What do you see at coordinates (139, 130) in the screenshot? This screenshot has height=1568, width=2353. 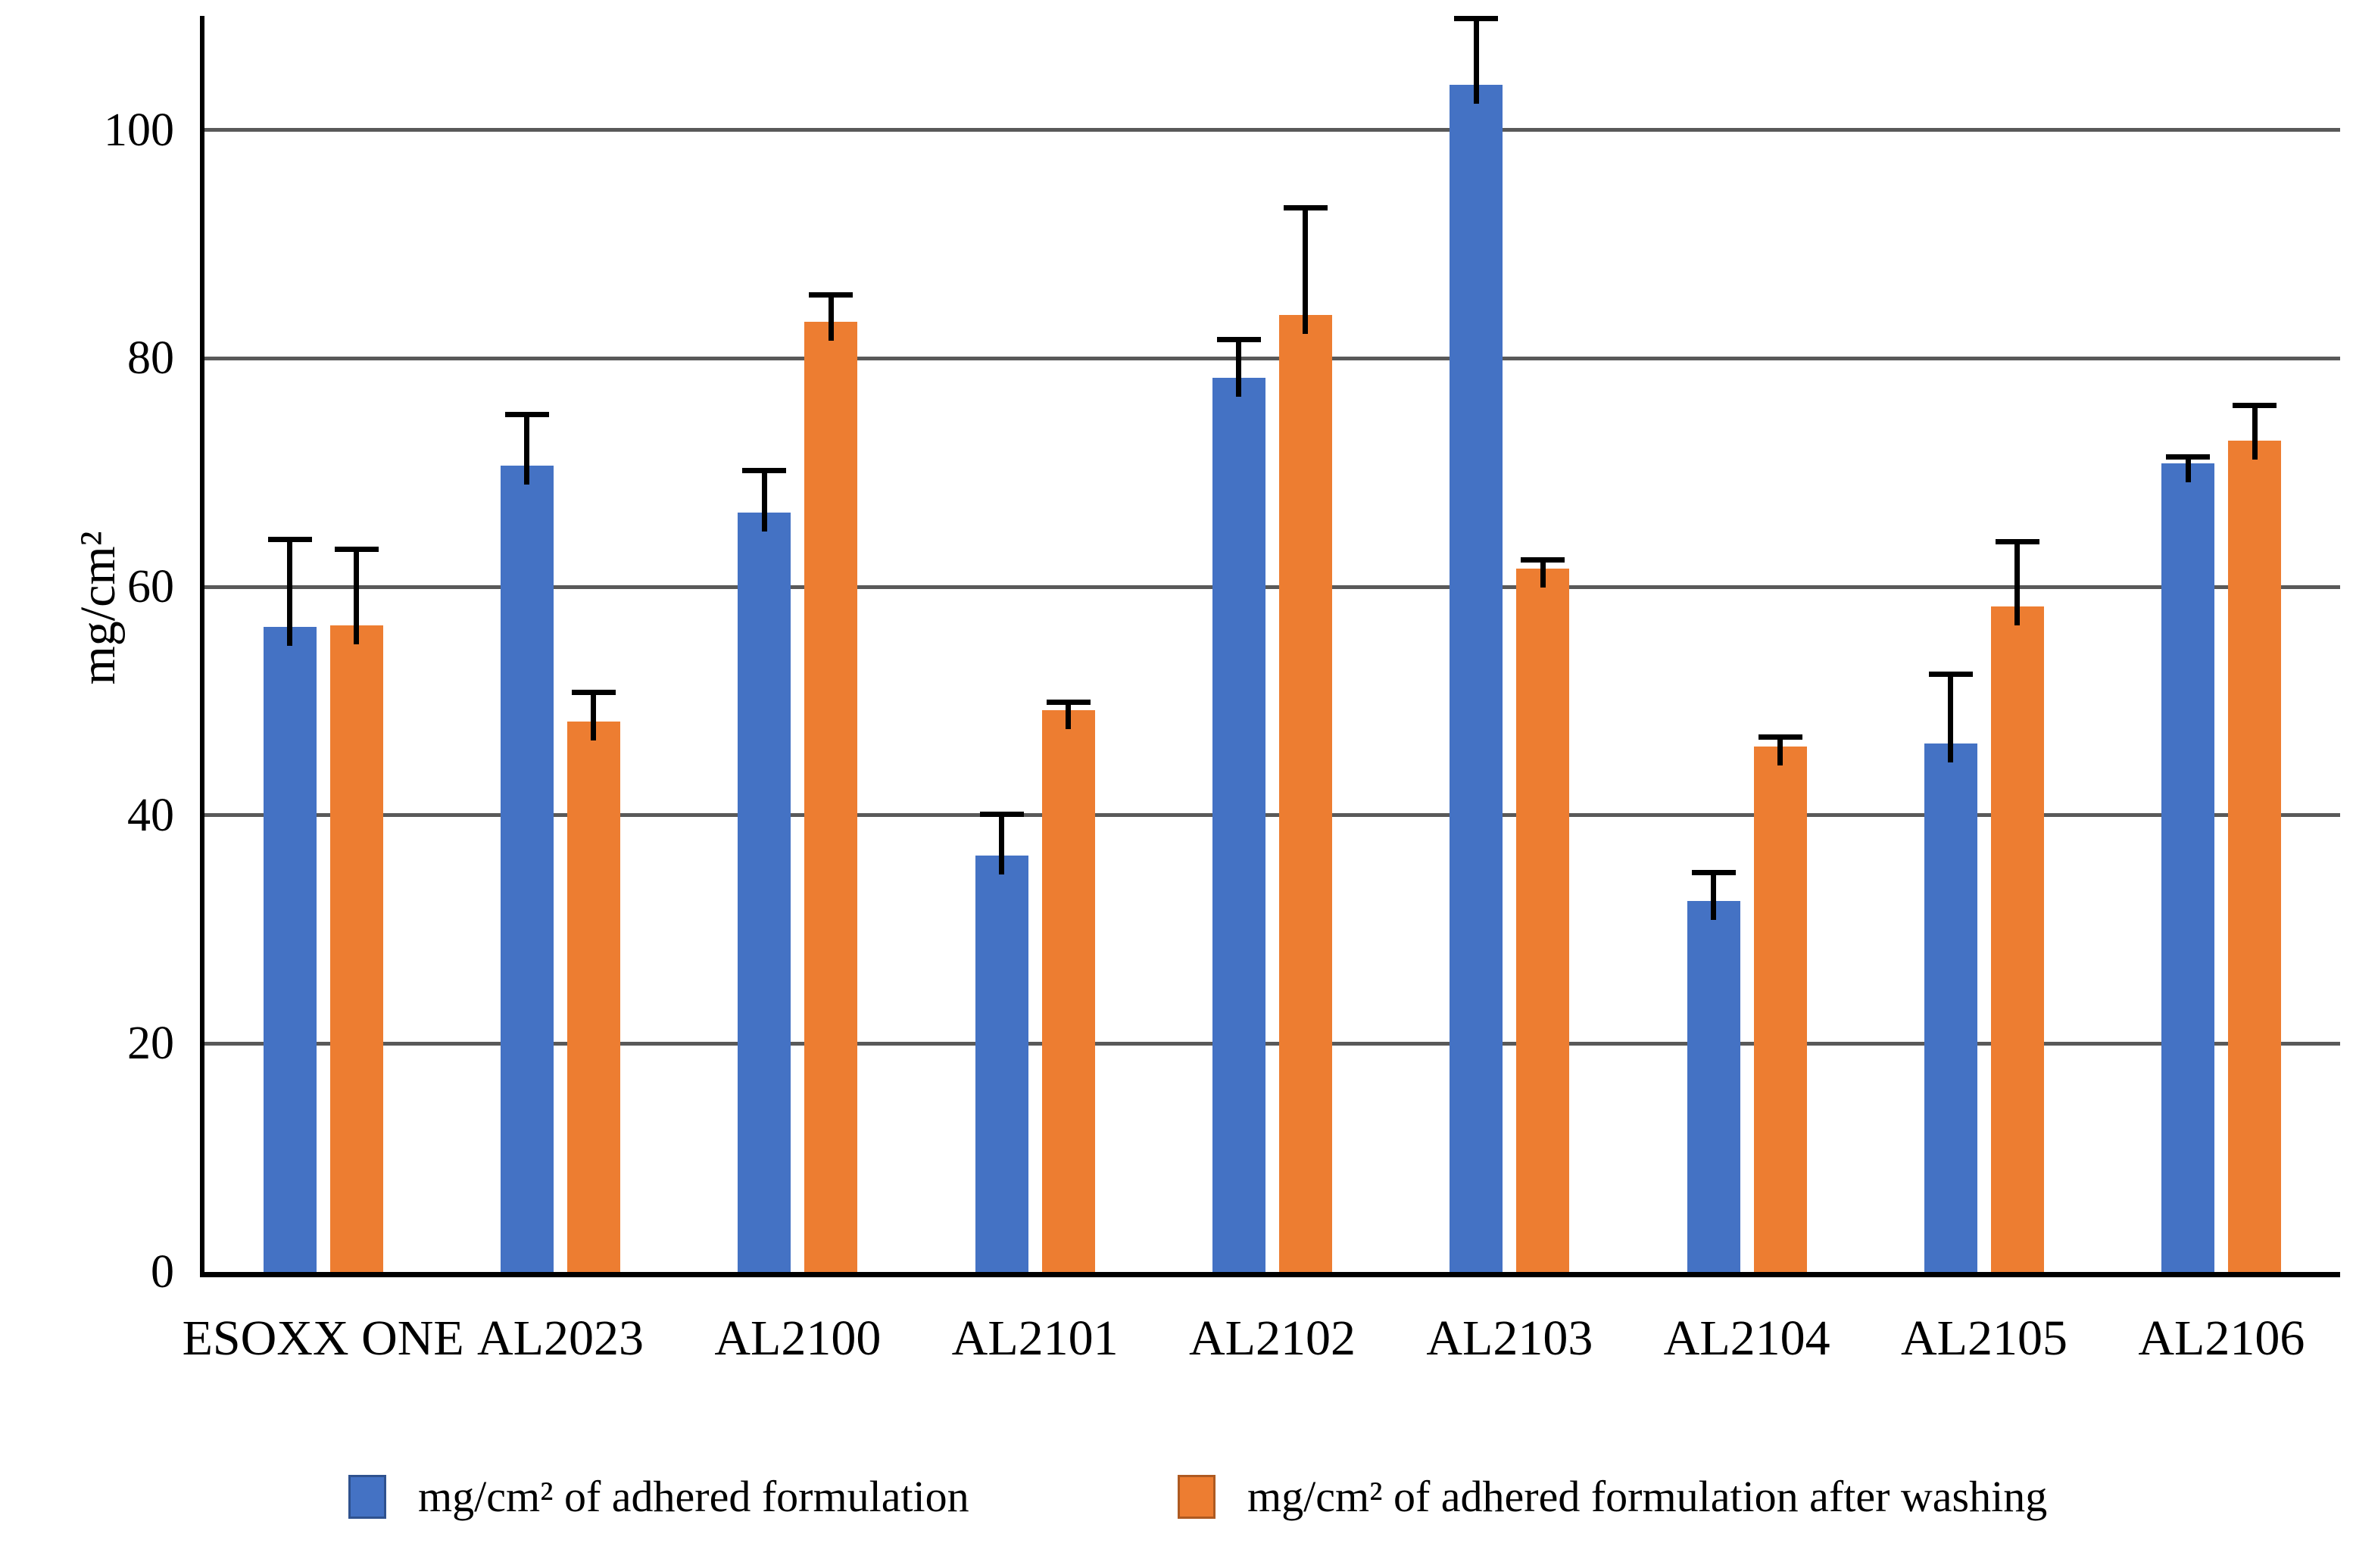 I see `y-tick-label-100: 100` at bounding box center [139, 130].